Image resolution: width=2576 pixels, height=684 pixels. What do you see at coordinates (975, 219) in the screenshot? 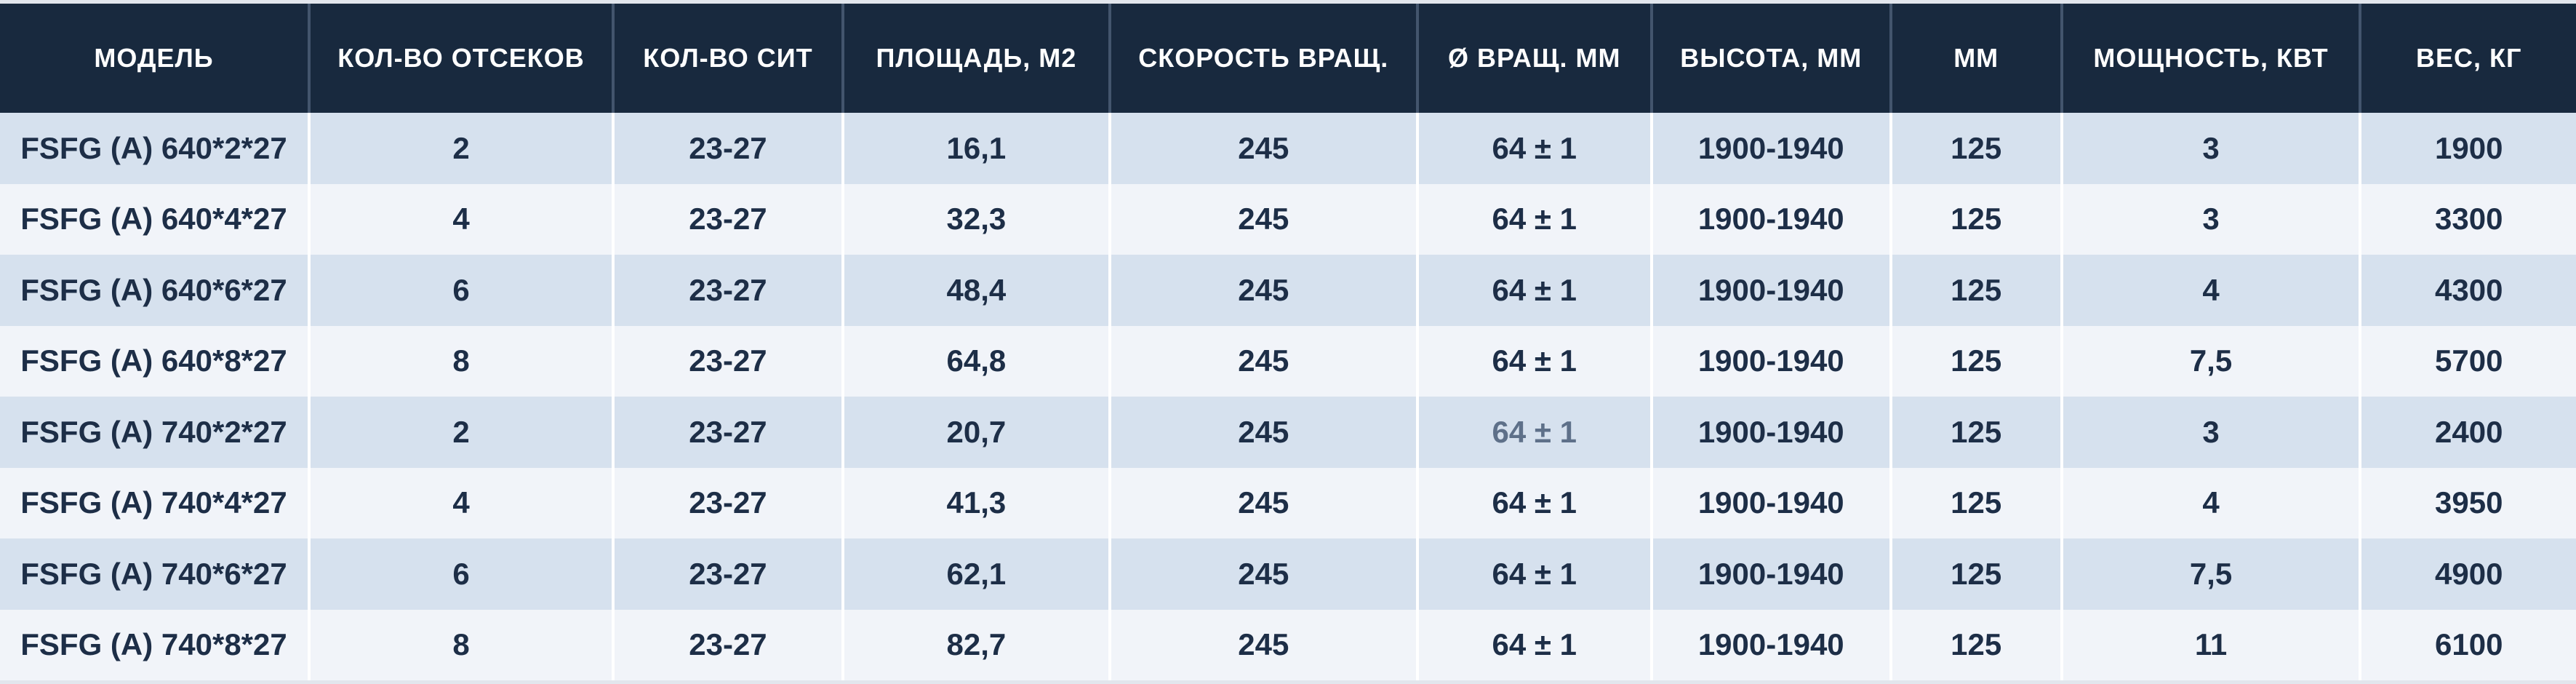
I see `value-cell: 32,3` at bounding box center [975, 219].